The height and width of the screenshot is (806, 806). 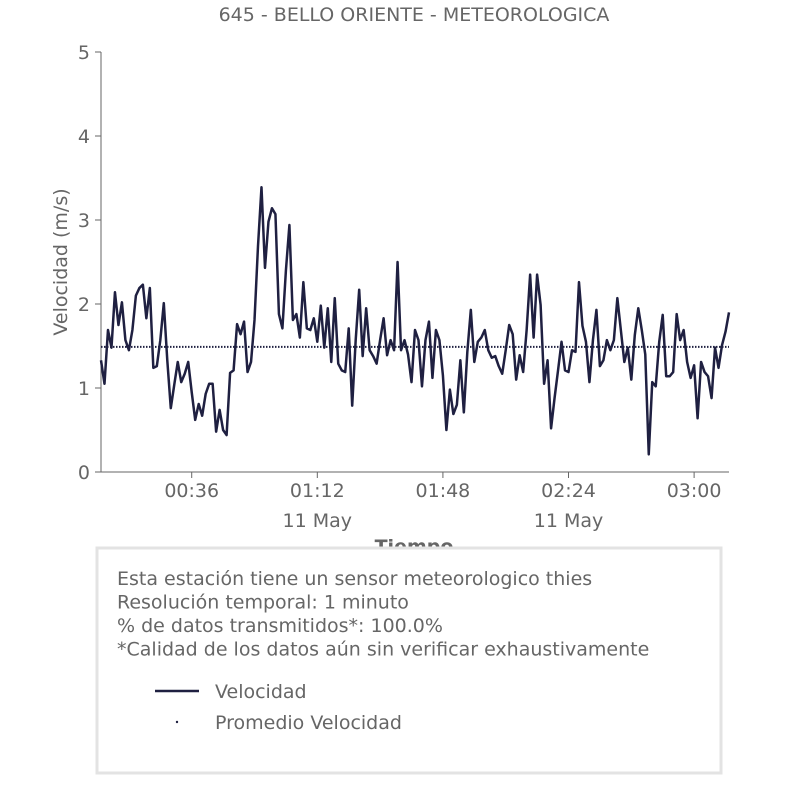 I want to click on y-tick-label: 1, so click(x=84, y=389).